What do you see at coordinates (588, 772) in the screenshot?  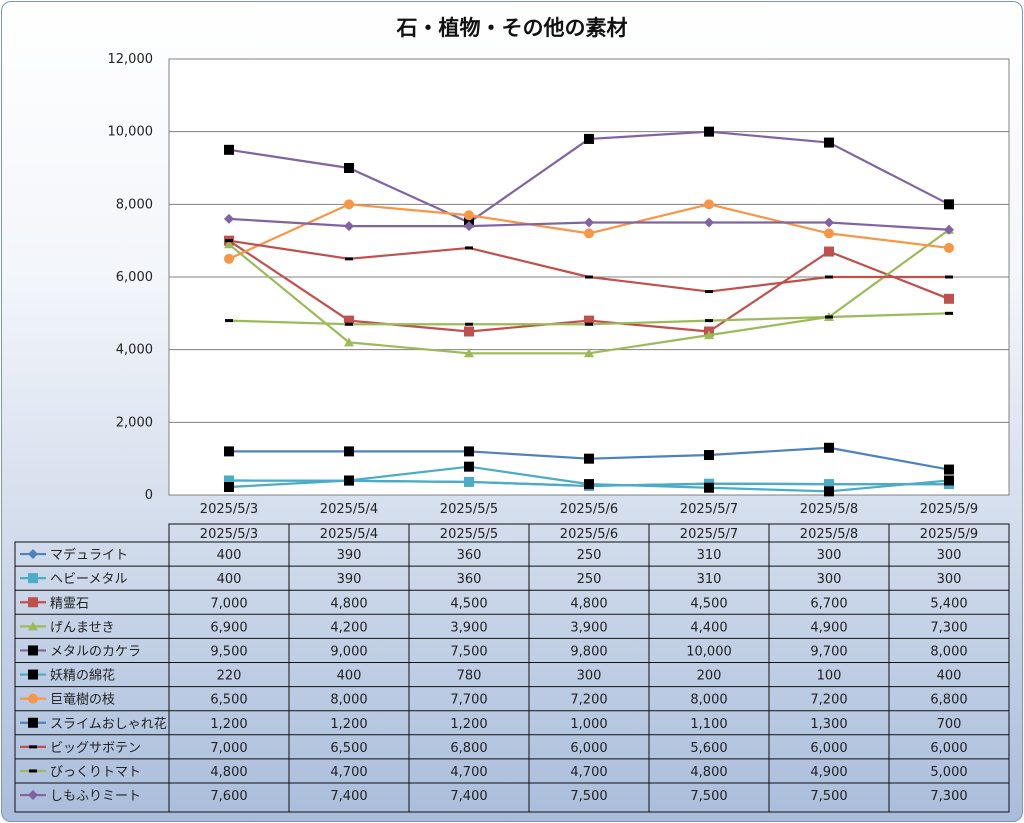 I see `table-cell: 4,700` at bounding box center [588, 772].